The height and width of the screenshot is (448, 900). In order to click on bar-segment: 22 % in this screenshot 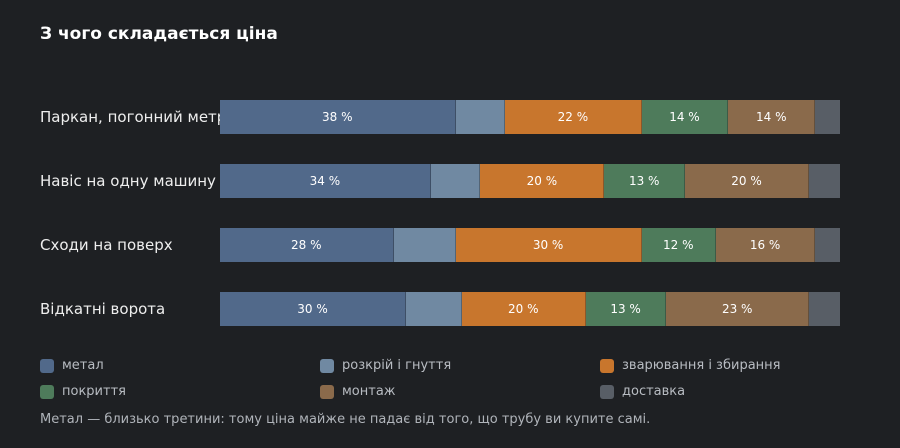, I will do `click(573, 117)`.